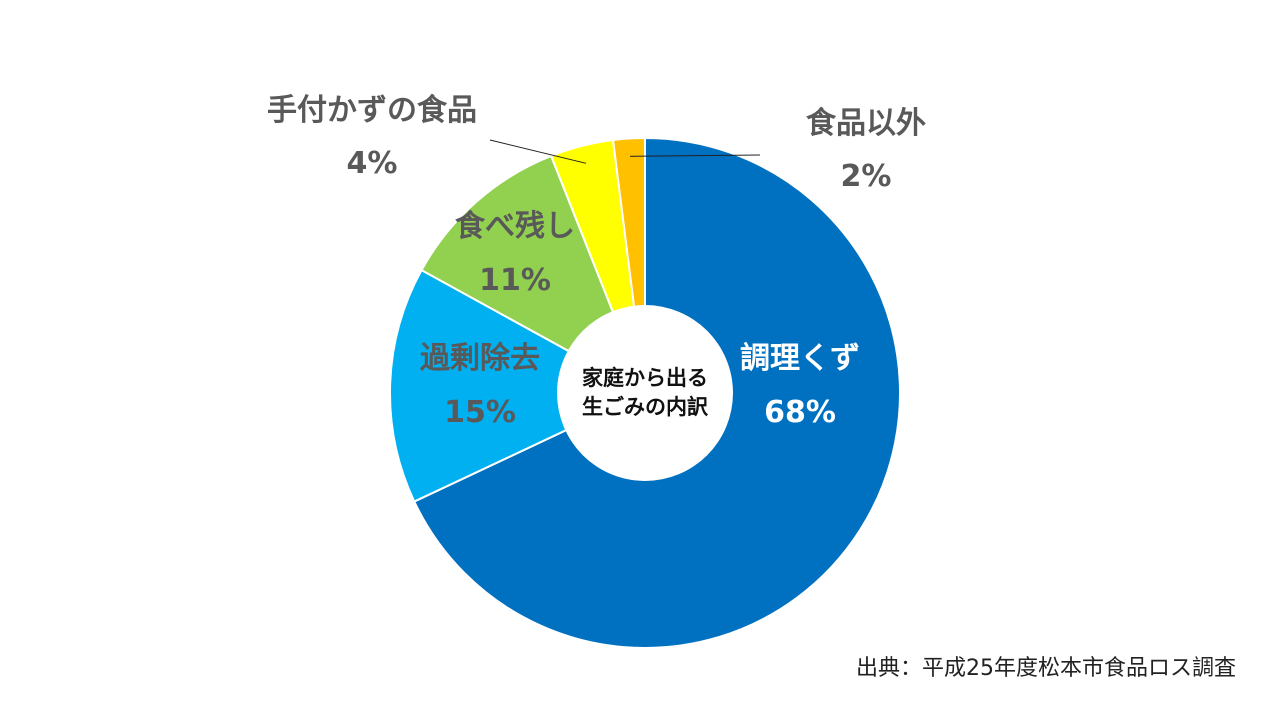 Image resolution: width=1280 pixels, height=720 pixels. What do you see at coordinates (866, 176) in the screenshot?
I see `slice-value-label-5: 2%` at bounding box center [866, 176].